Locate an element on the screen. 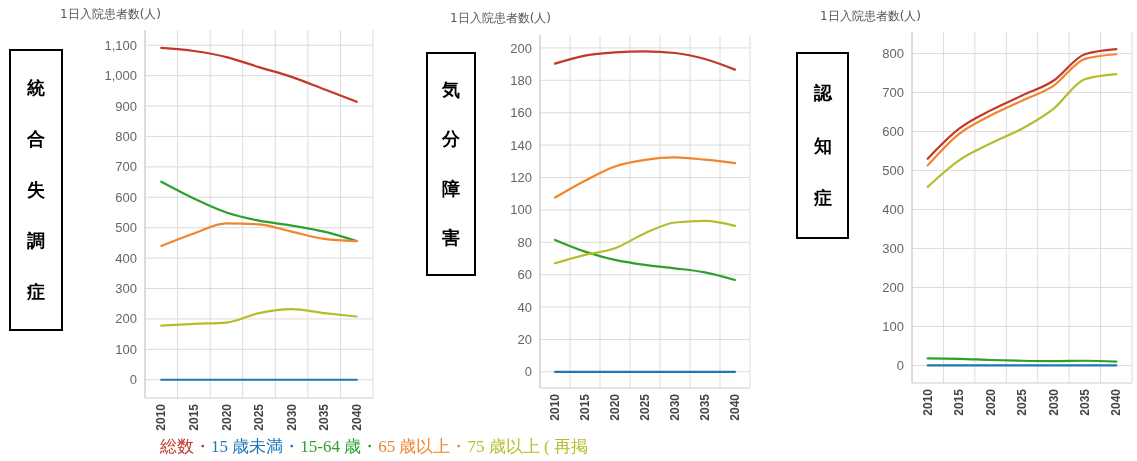 The height and width of the screenshot is (461, 1137). text: 15-64 歳・ is located at coordinates (339, 446).